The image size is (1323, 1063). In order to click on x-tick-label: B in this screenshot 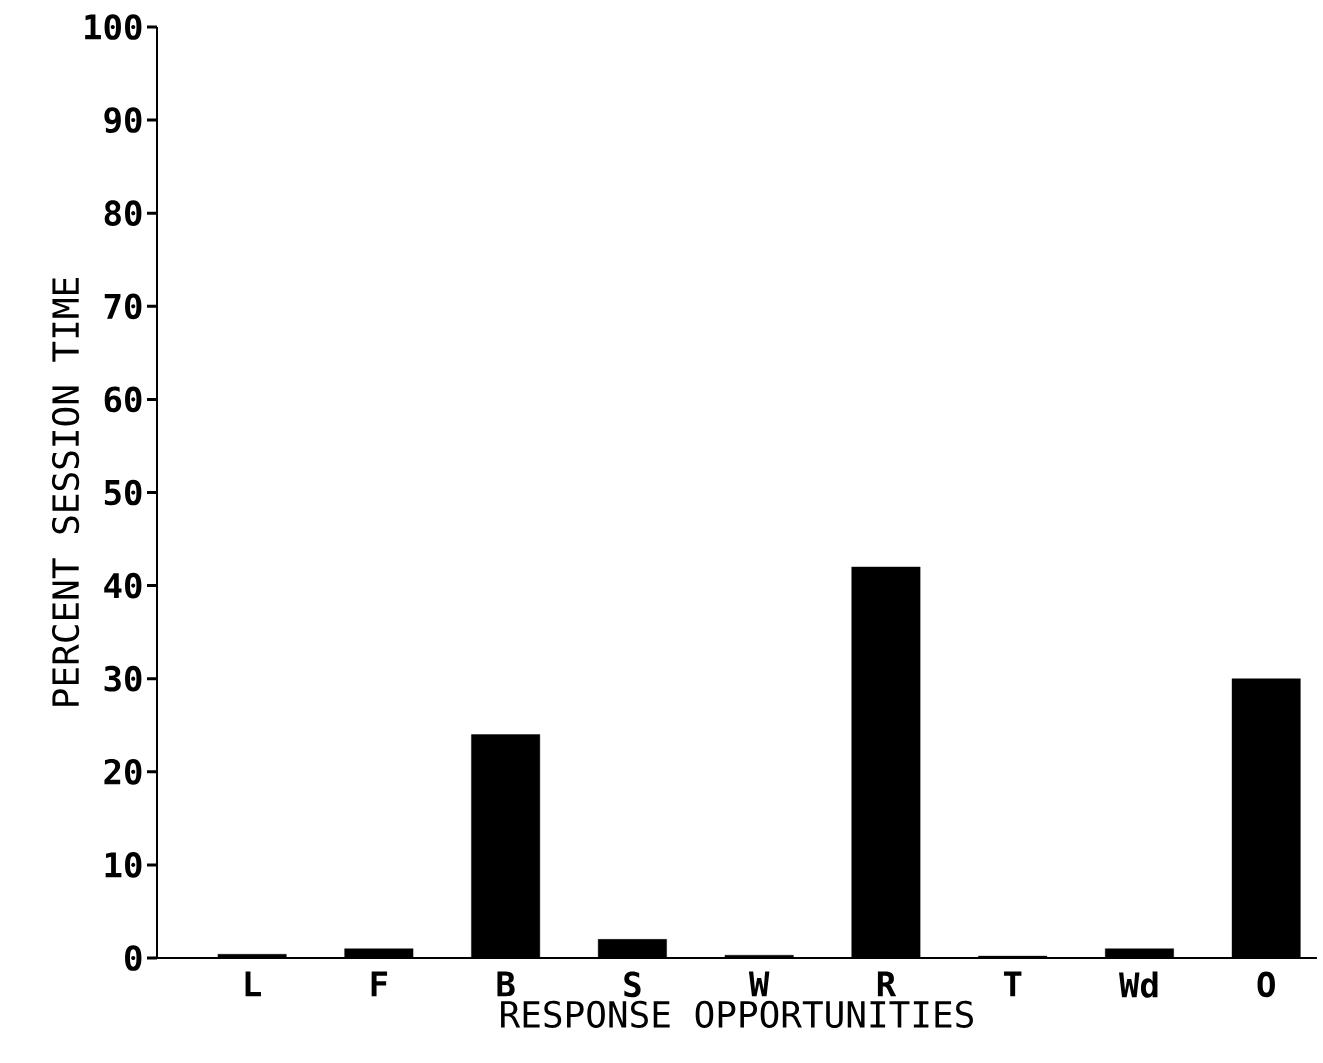, I will do `click(506, 984)`.